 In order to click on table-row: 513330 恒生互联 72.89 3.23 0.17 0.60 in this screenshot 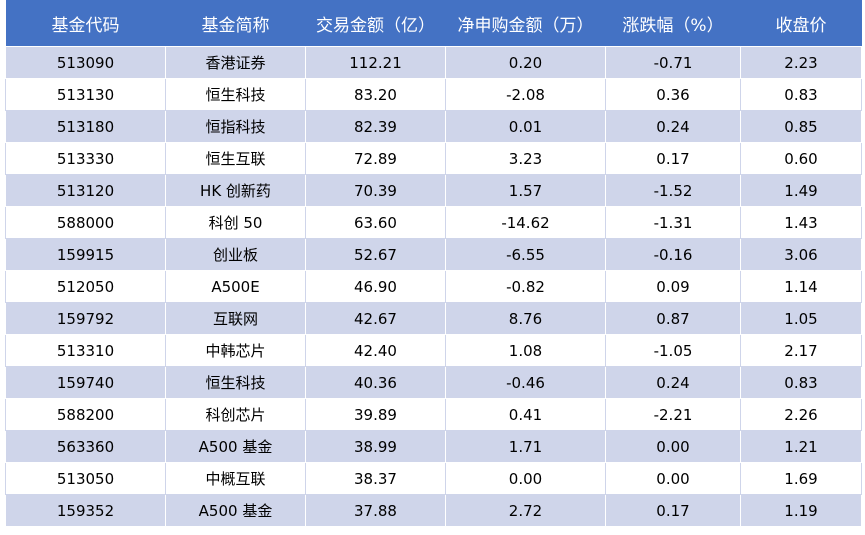, I will do `click(433, 158)`.